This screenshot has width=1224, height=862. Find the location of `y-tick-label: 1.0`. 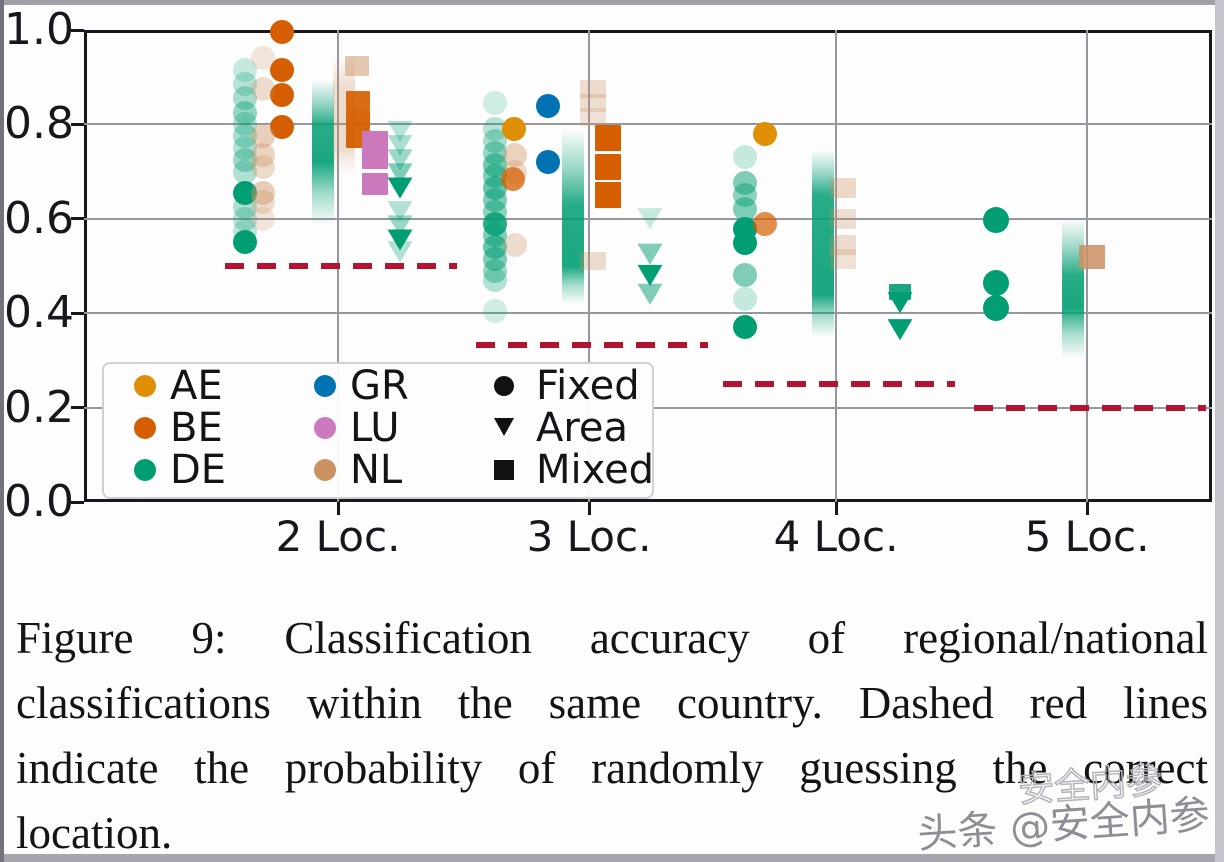

y-tick-label: 1.0 is located at coordinates (39, 29).